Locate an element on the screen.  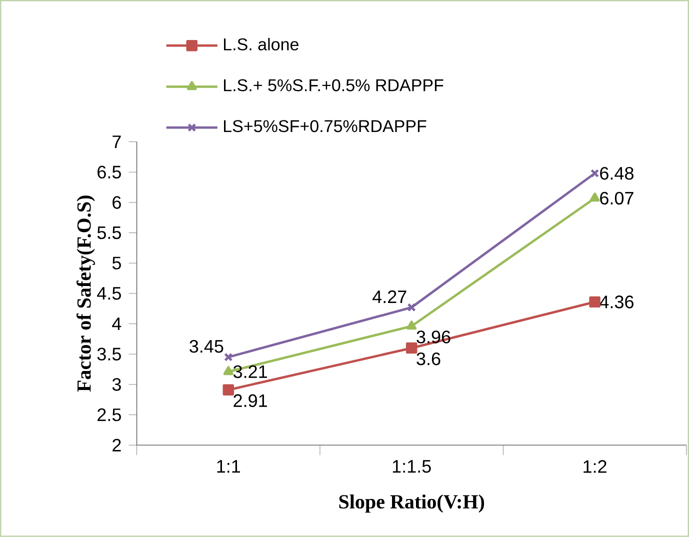
legend-label: L.S. alone is located at coordinates (261, 44).